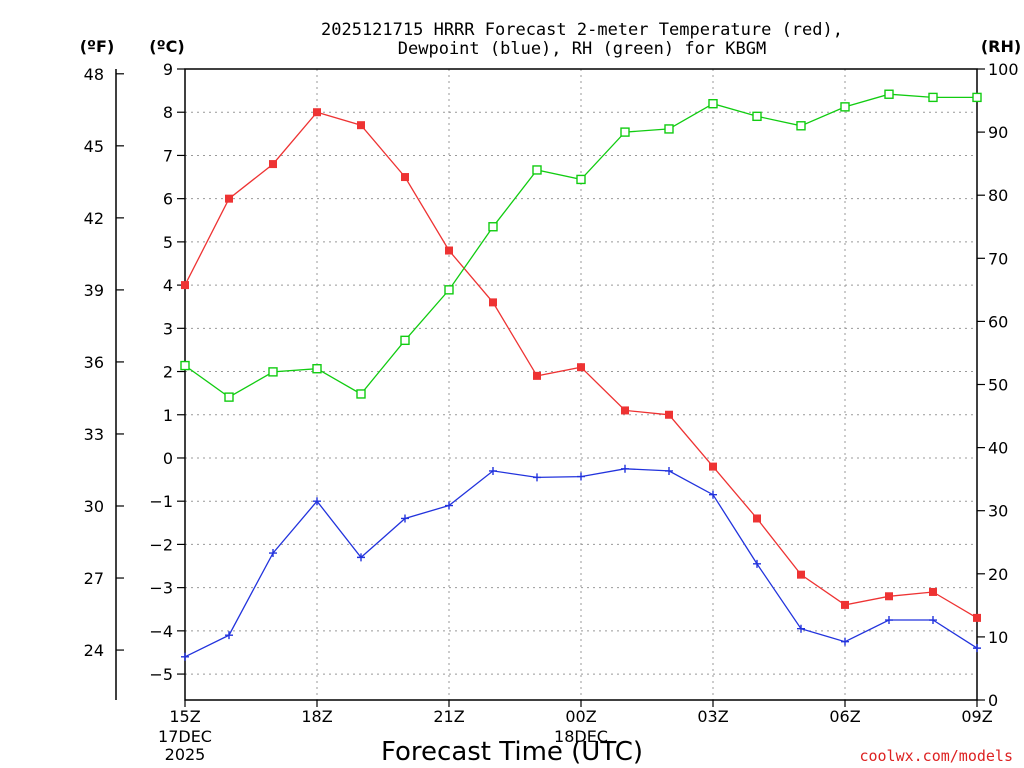 This screenshot has width=1024, height=768. Describe the element at coordinates (168, 199) in the screenshot. I see `celsius-tick-label: 6` at that location.